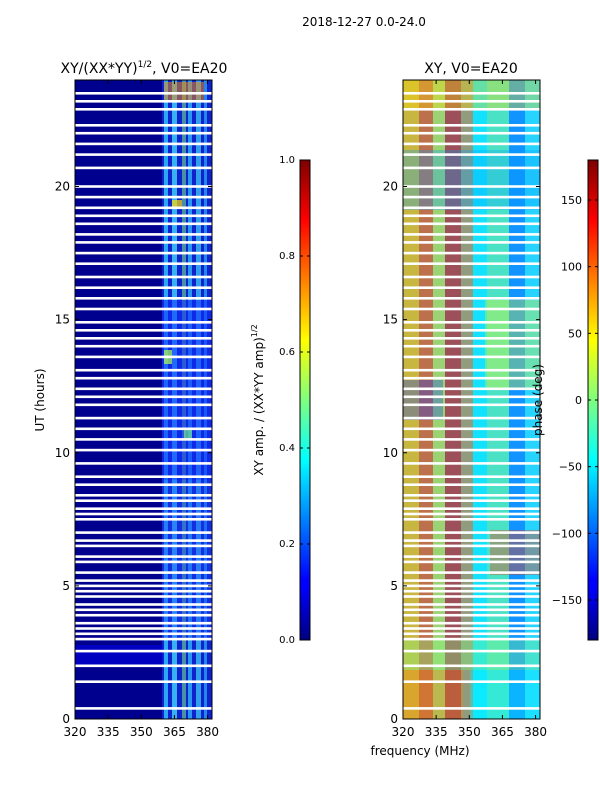 Image resolution: width=600 pixels, height=800 pixels. I want to click on colorbar-tick-label: 0.2, so click(287, 544).